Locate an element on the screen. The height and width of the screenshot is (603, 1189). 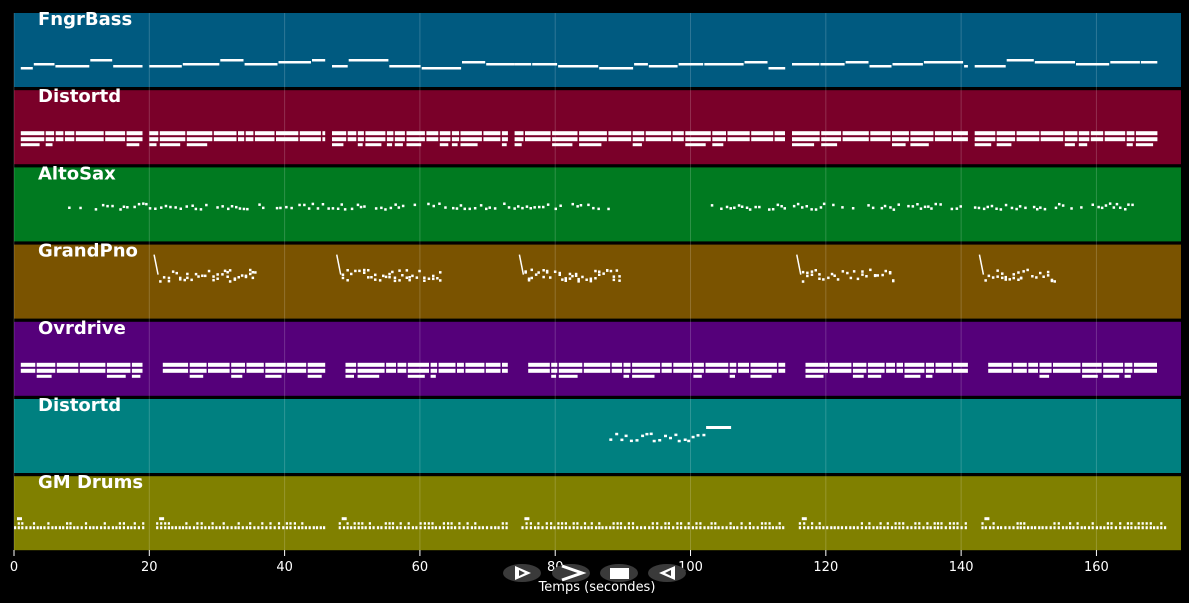
rewind-button-bg is located at coordinates (667, 573).